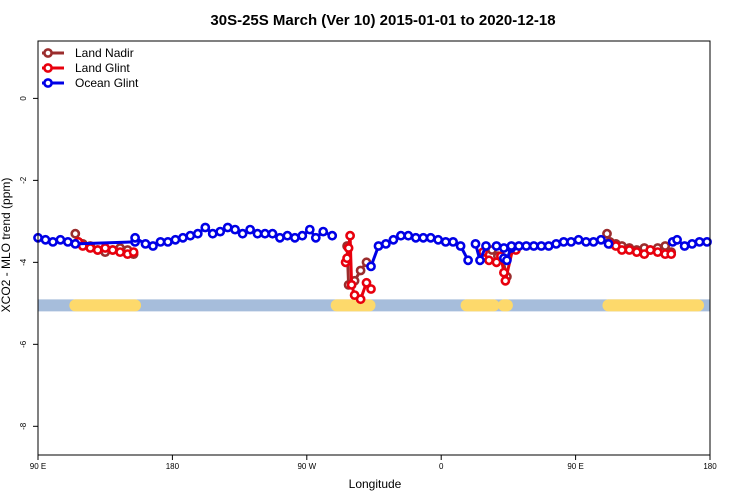 The image size is (750, 500). Describe the element at coordinates (104, 53) in the screenshot. I see `legend-label: Land Nadir` at that location.